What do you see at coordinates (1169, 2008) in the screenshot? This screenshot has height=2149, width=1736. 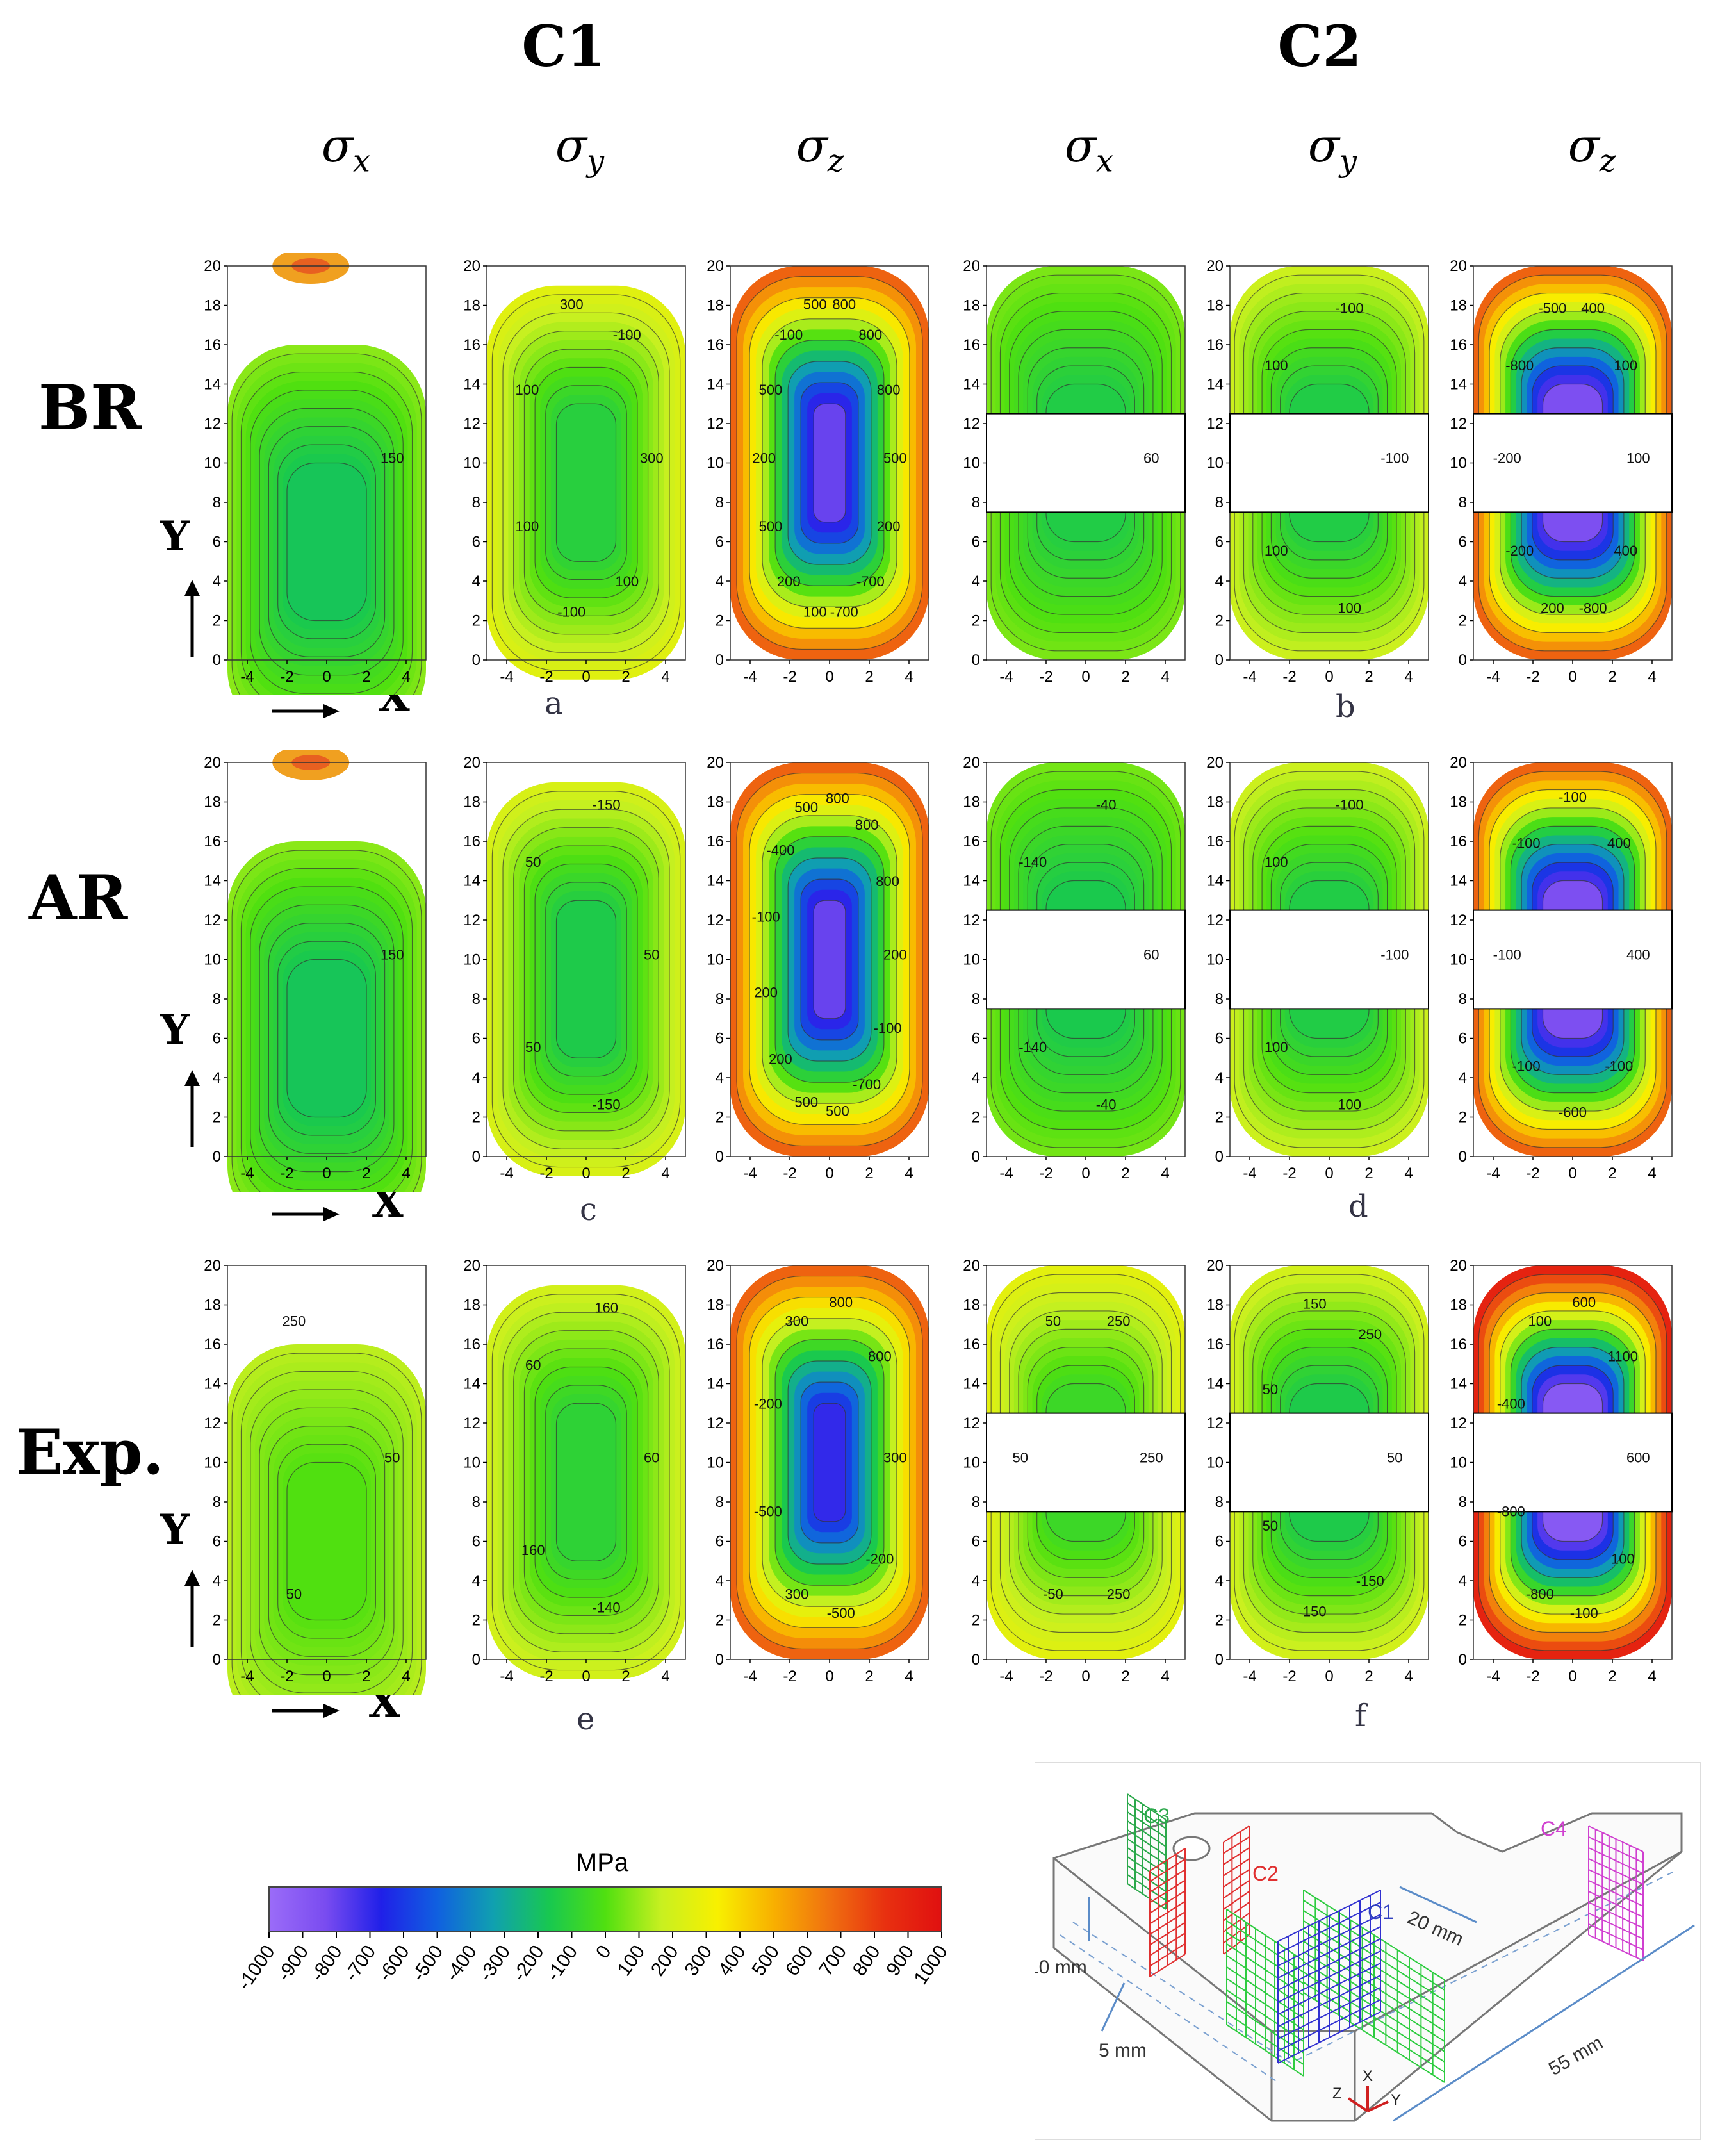 I see `lower-dashed-line` at bounding box center [1169, 2008].